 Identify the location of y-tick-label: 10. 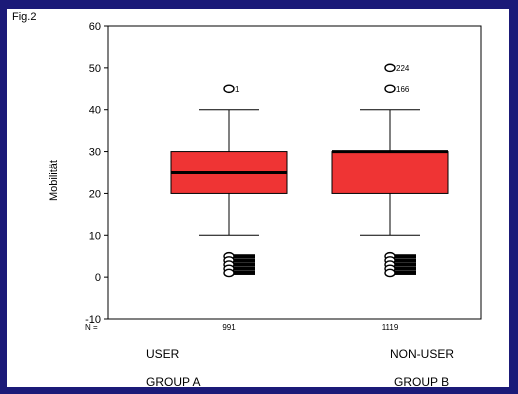
(95, 236).